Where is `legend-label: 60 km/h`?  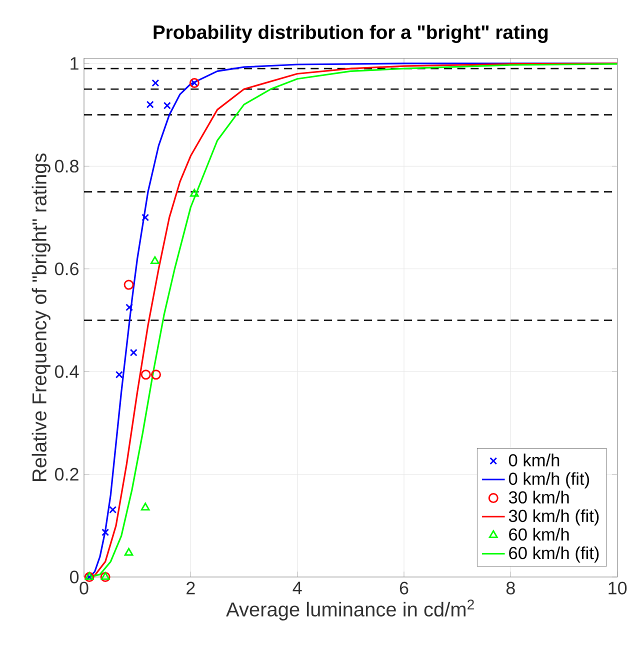 legend-label: 60 km/h is located at coordinates (539, 534).